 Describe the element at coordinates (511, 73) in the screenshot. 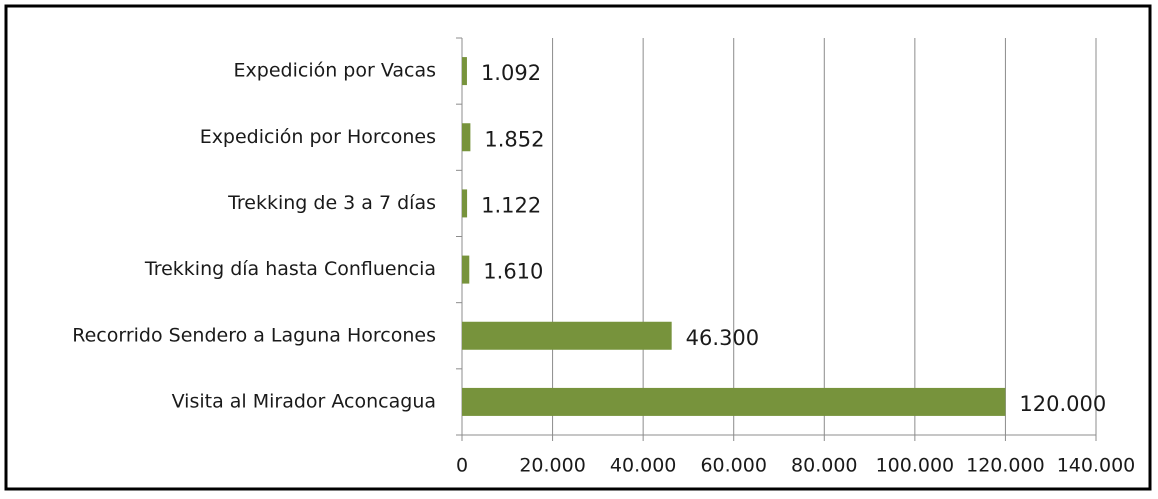

I see `value-label: 1.092` at that location.